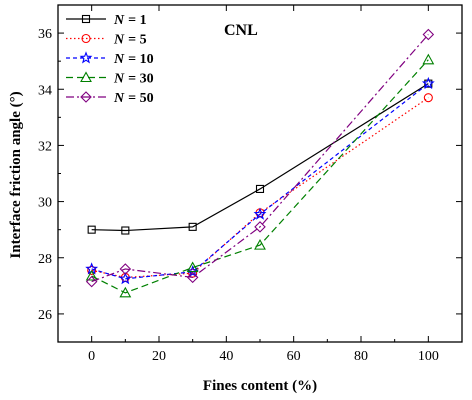 The height and width of the screenshot is (400, 472). I want to click on legend-label: N = 30, so click(133, 79).